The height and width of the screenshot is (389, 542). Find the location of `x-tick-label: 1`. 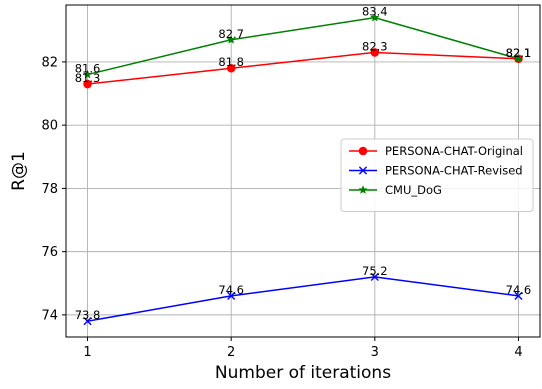

x-tick-label: 1 is located at coordinates (87, 352).